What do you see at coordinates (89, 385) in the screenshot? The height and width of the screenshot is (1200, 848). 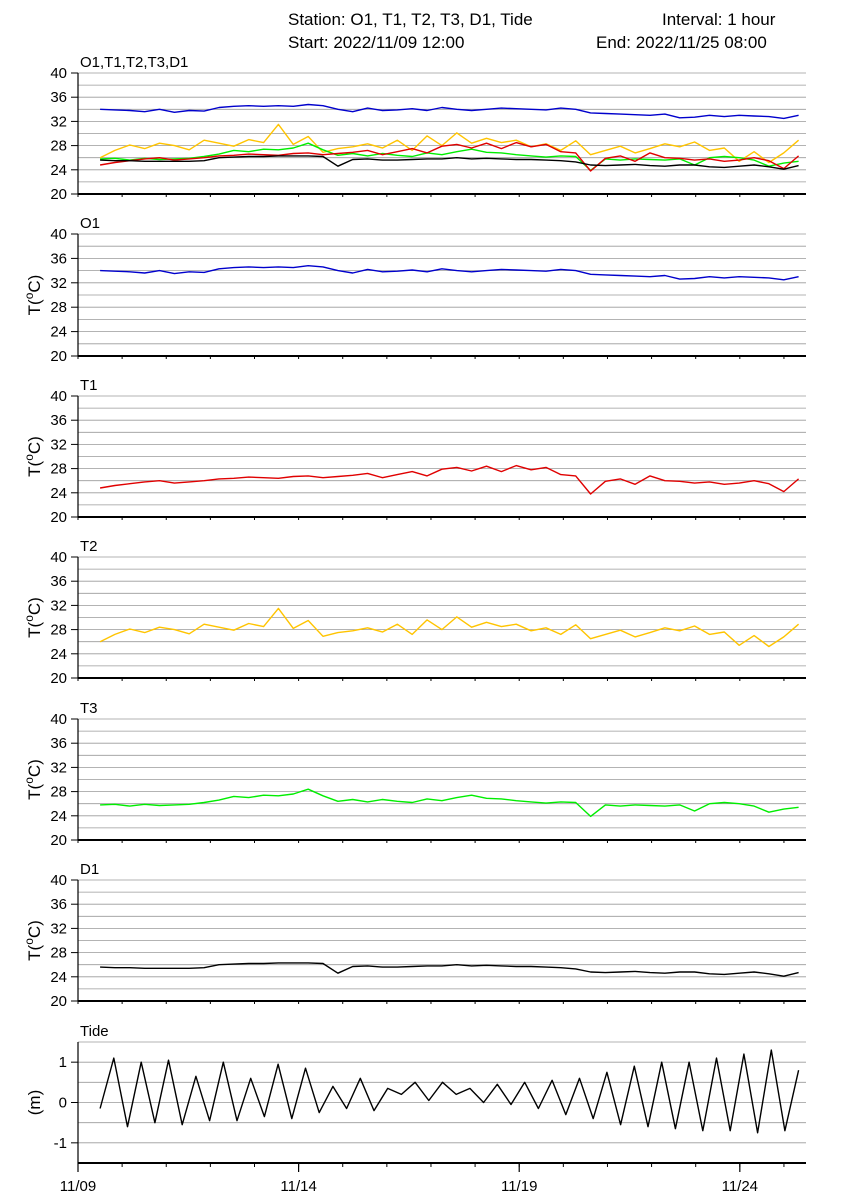 I see `panel-title: T1` at bounding box center [89, 385].